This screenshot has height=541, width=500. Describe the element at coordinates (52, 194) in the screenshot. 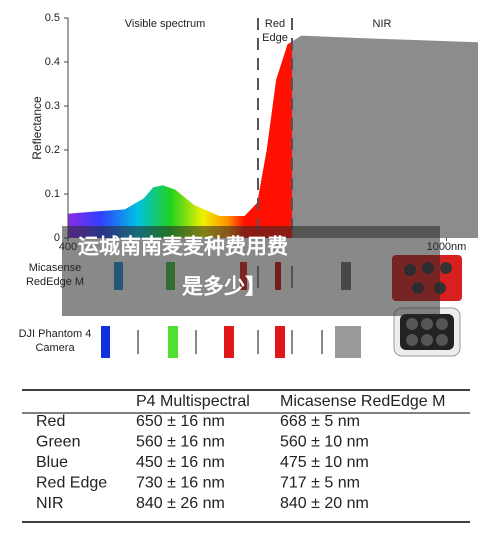

I see `y-tick-label: 0.1` at that location.